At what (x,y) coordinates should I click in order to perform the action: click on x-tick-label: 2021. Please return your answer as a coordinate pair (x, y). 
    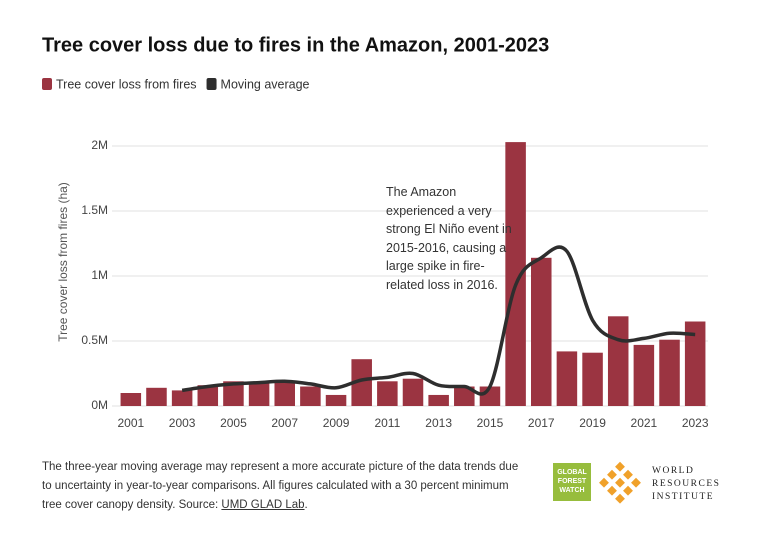
    Looking at the image, I should click on (644, 423).